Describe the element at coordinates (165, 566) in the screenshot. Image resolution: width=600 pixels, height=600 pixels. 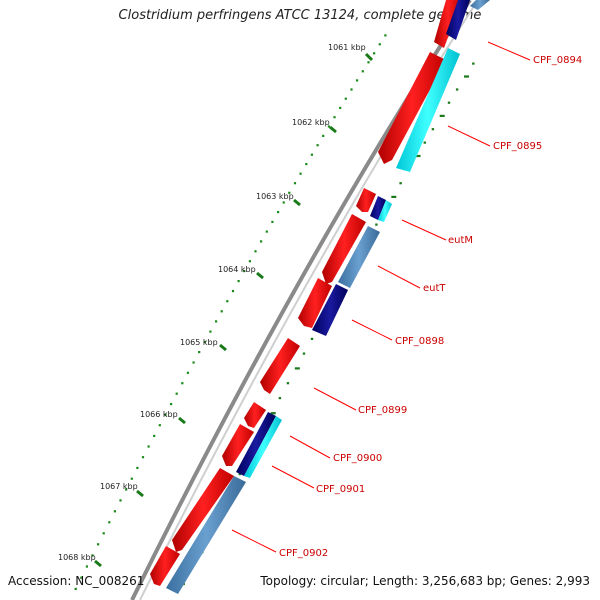
I see `gene-arrow-cpf0903` at that location.